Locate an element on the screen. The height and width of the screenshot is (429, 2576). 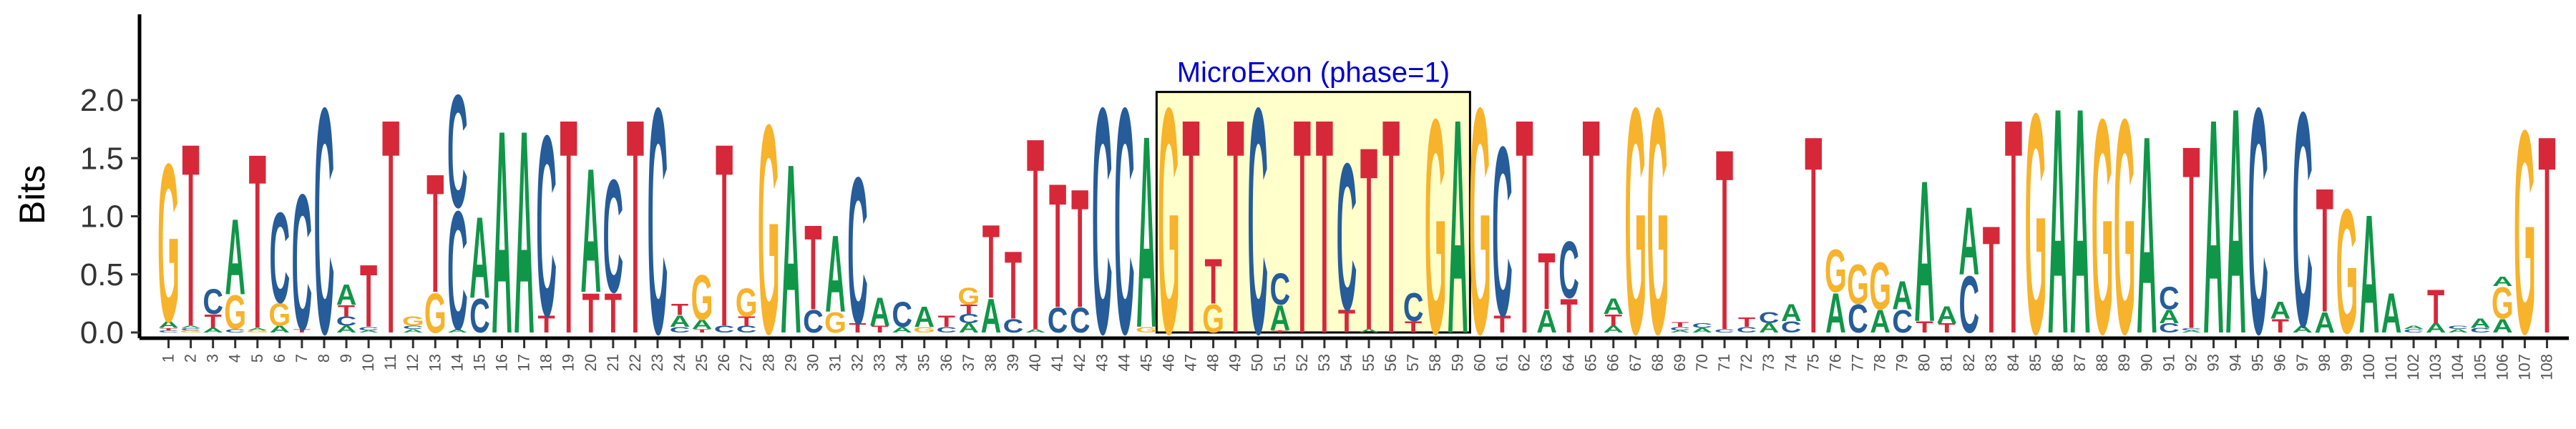
x-tick-label: 83 is located at coordinates (1991, 362).